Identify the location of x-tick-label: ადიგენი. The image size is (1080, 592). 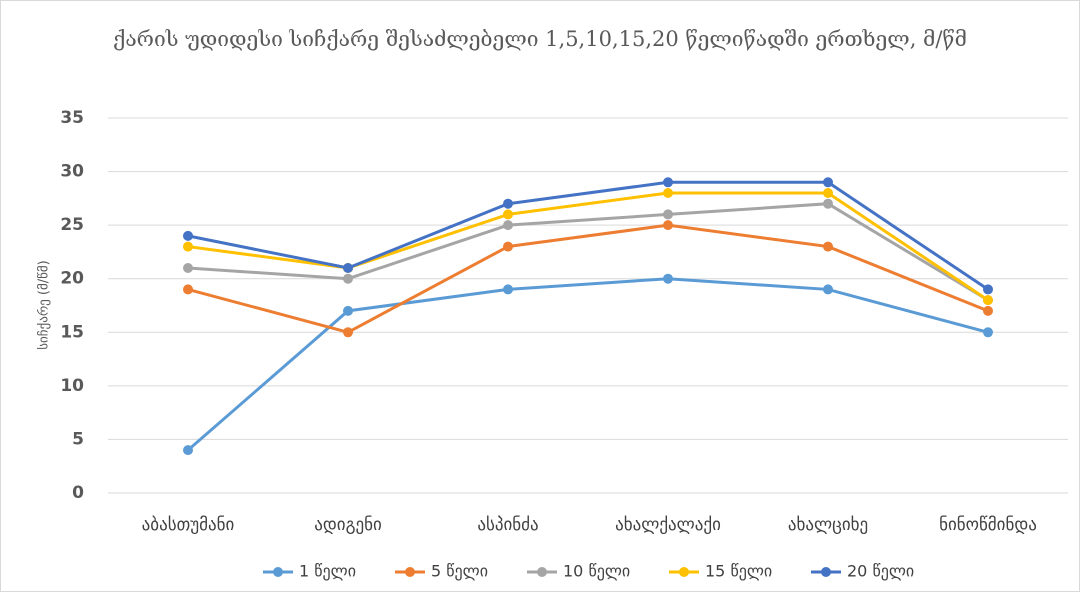
(348, 525).